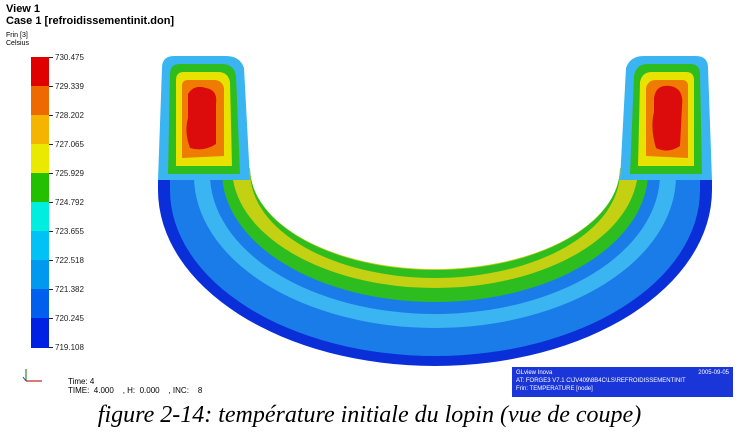 This screenshot has width=739, height=434. I want to click on axis-triad-icon, so click(32, 375).